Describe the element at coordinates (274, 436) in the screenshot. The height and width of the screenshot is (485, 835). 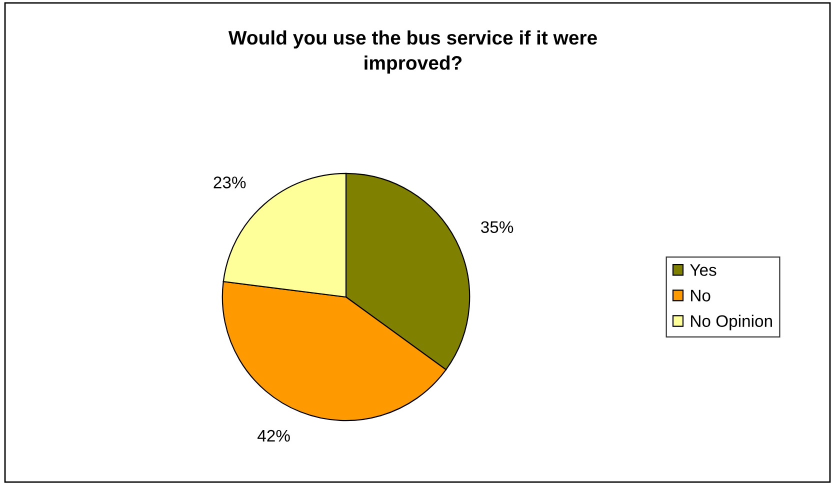
I see `data-label: 42%` at that location.